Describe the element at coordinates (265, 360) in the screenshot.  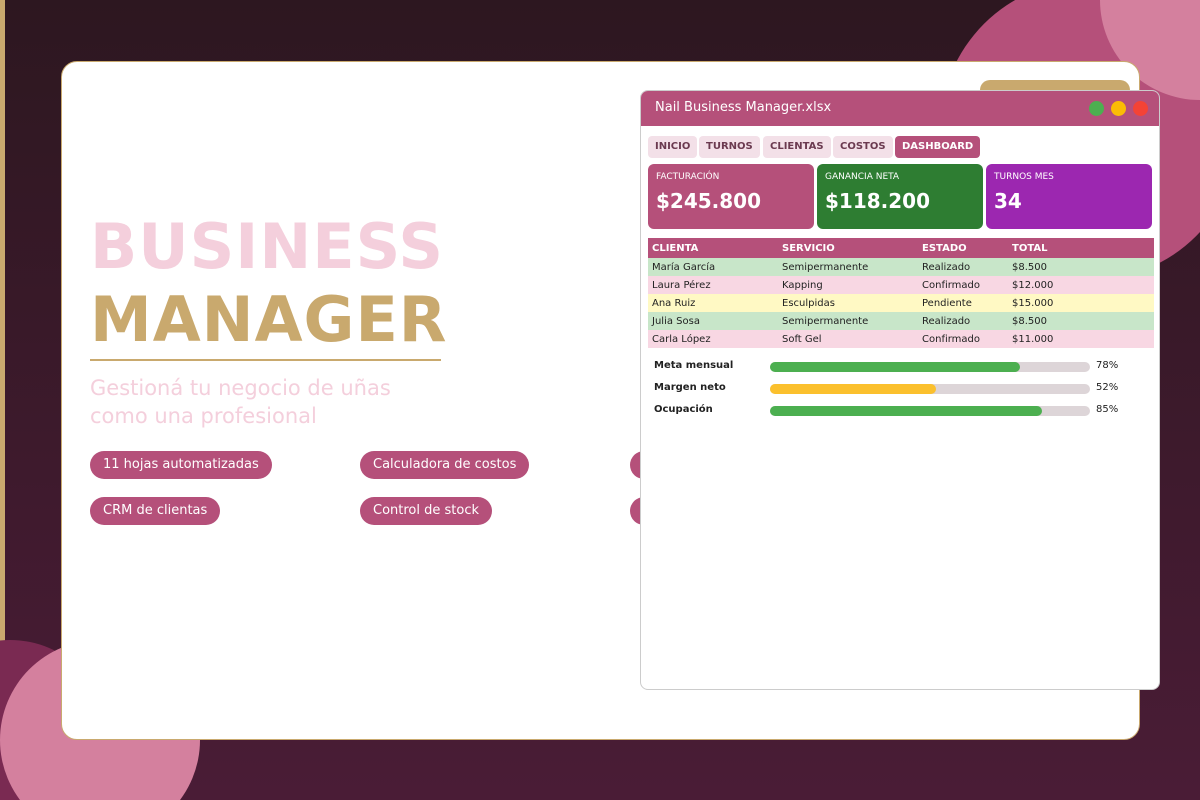
I see `divider` at that location.